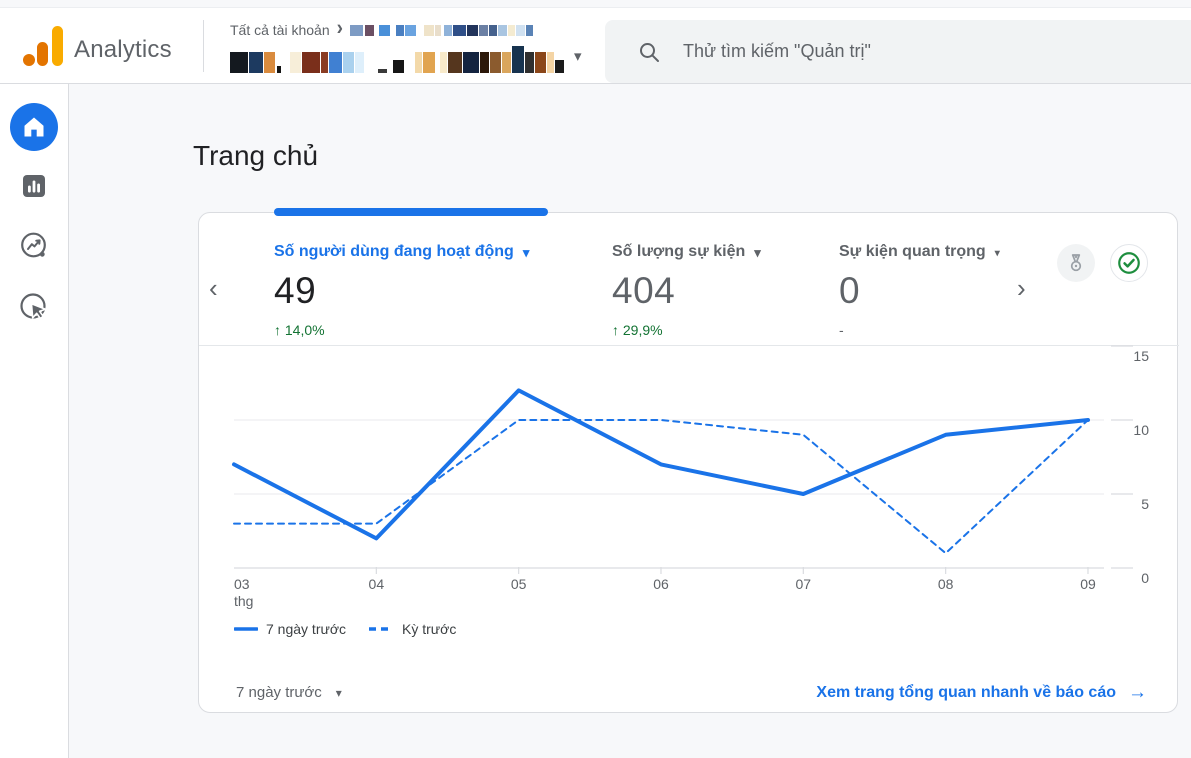  What do you see at coordinates (412, 629) in the screenshot?
I see `legend-previous-period: Kỳ trước` at bounding box center [412, 629].